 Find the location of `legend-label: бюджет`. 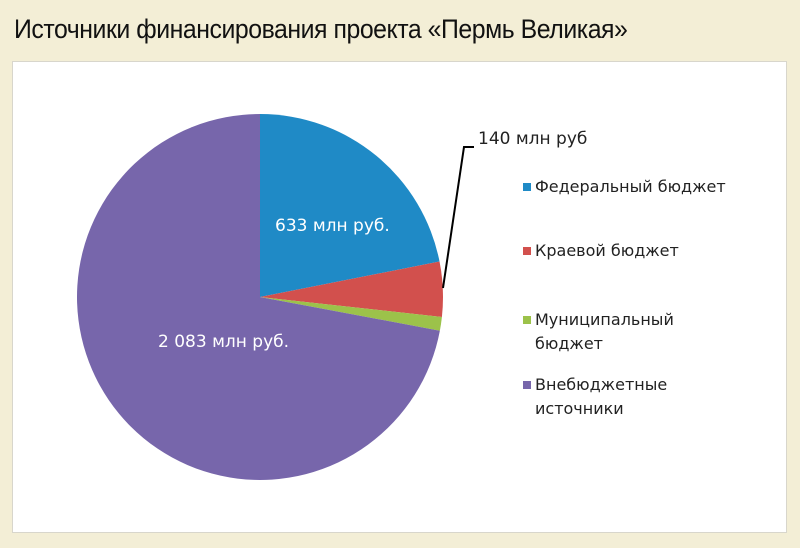

legend-label: бюджет is located at coordinates (569, 343).